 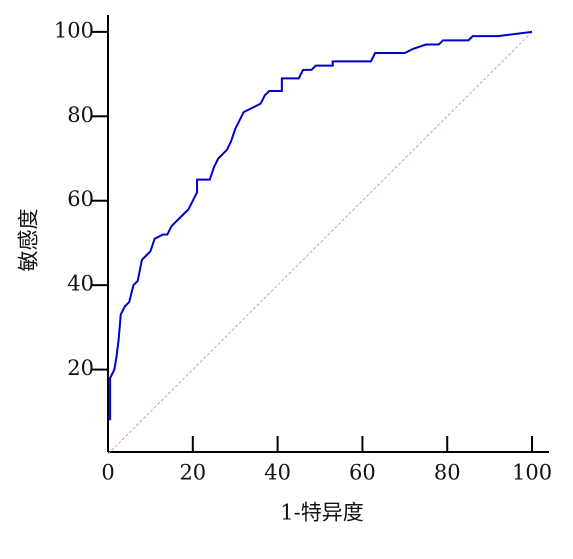 I want to click on y-tick-label: 100, so click(x=74, y=30).